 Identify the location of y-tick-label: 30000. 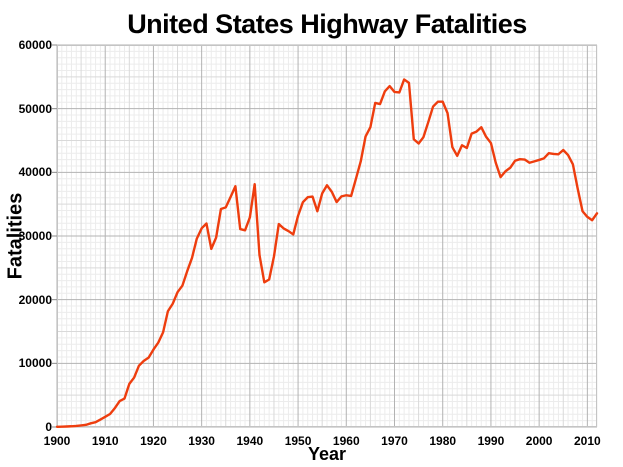
(35, 236).